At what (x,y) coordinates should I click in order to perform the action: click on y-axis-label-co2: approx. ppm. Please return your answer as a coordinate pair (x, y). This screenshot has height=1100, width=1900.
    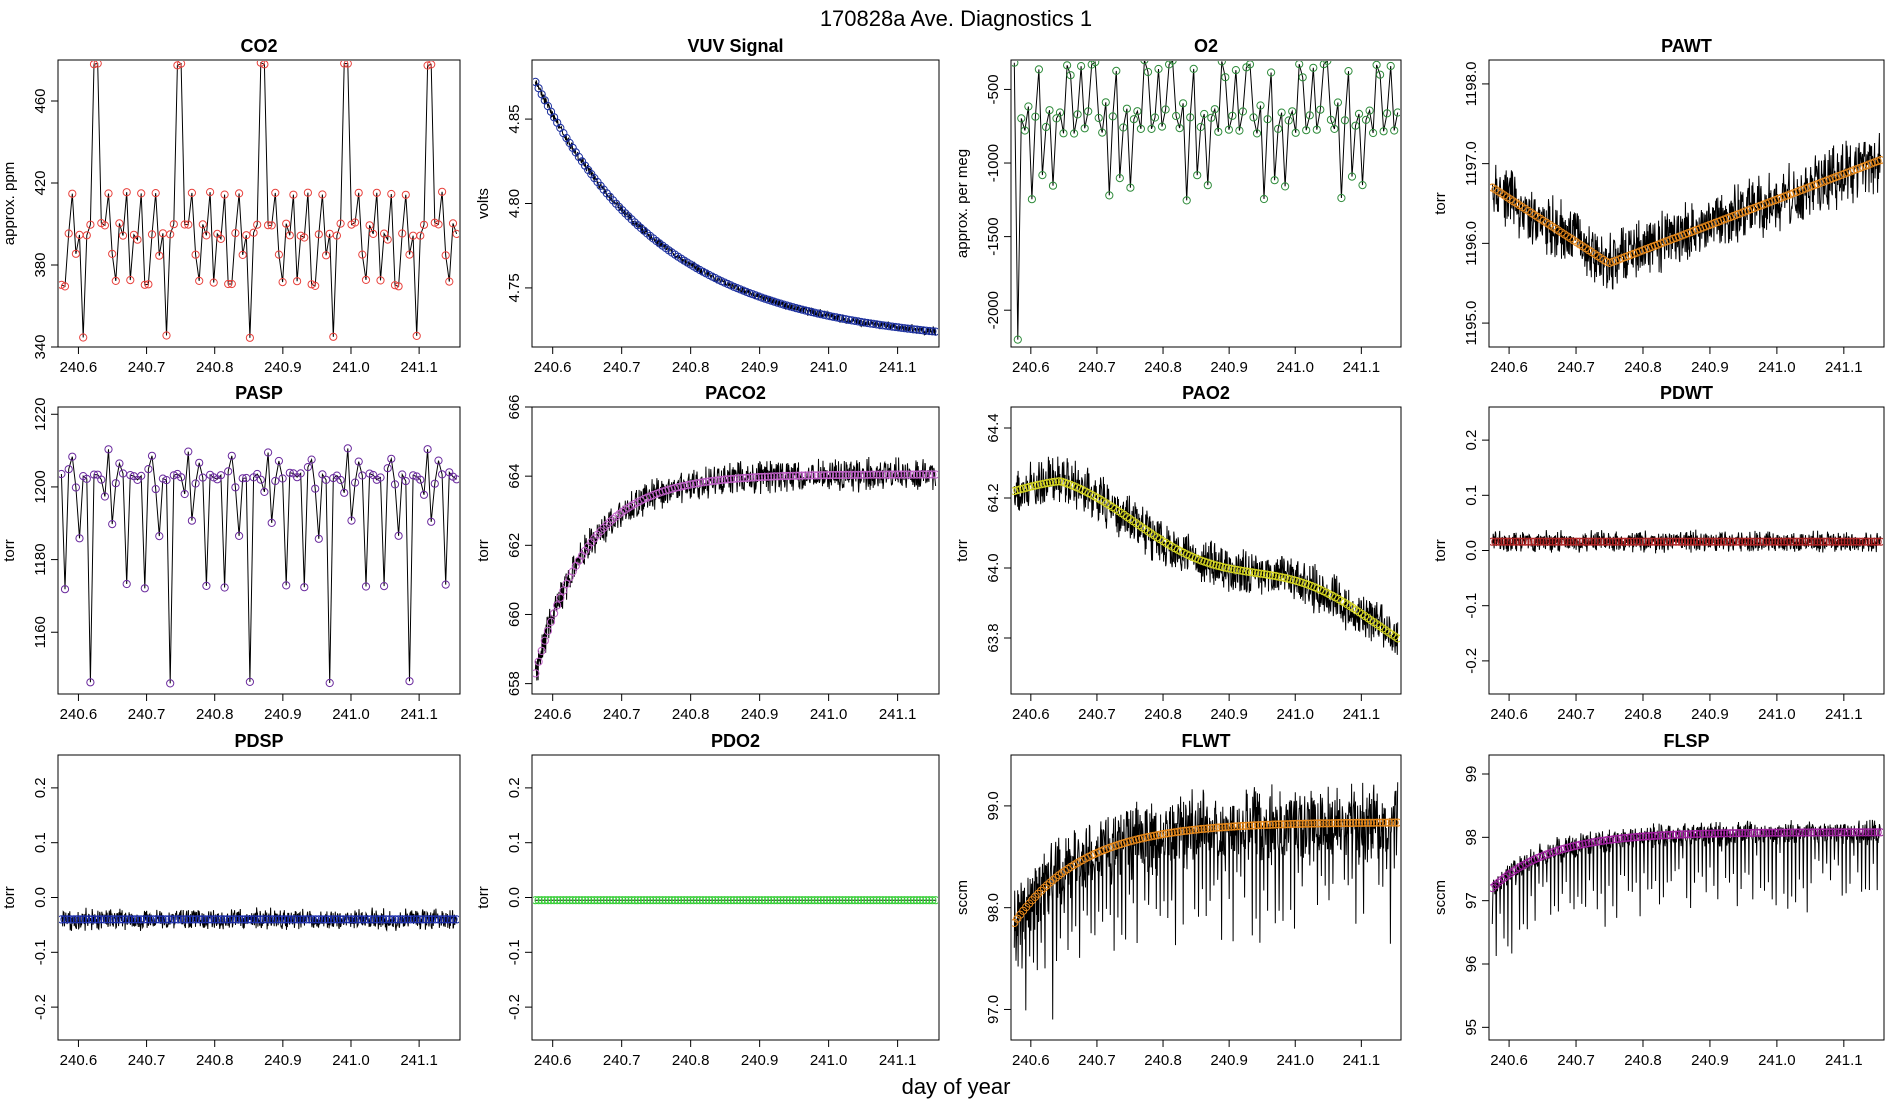
    Looking at the image, I should click on (9, 203).